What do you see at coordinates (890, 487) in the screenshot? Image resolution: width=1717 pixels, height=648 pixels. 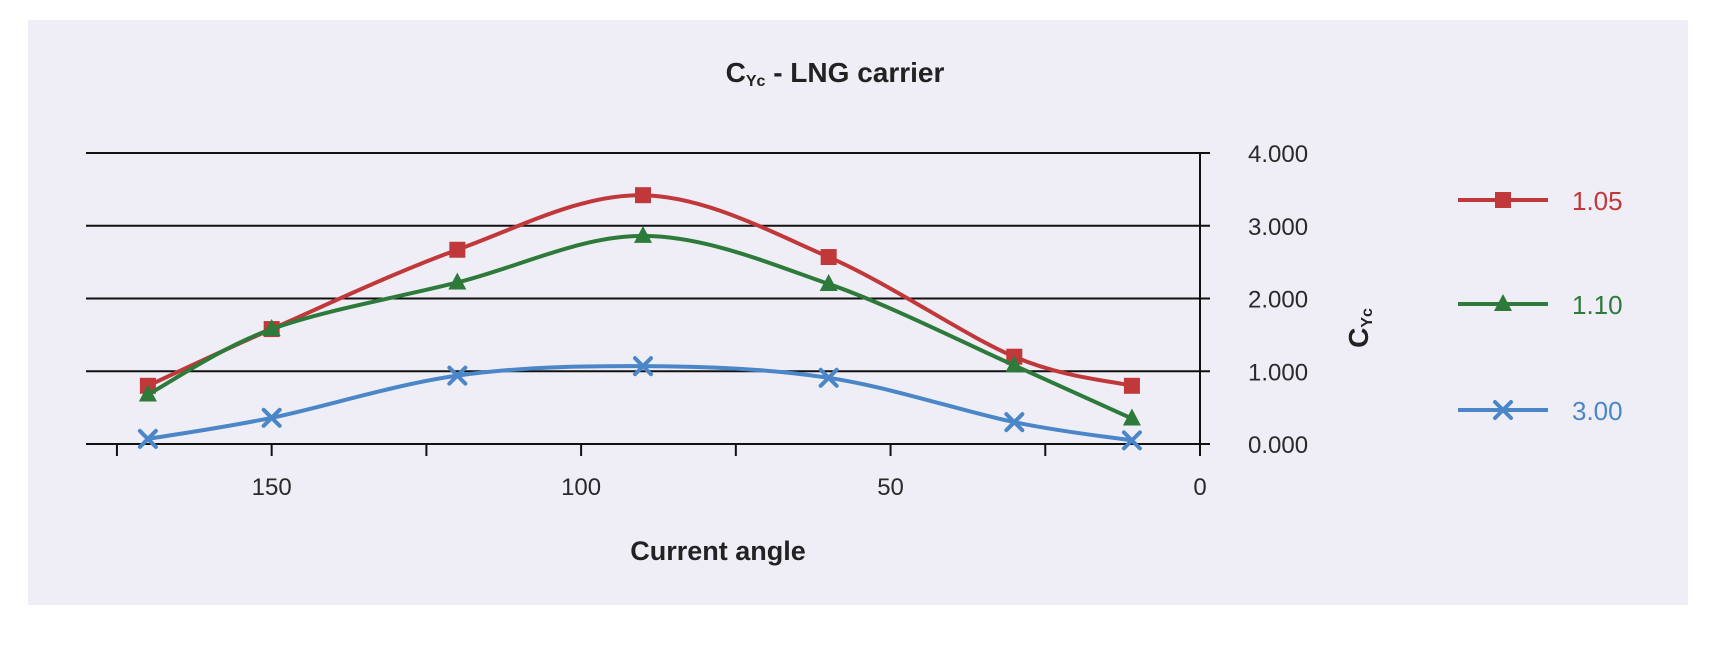 I see `x-tick-label: 50` at bounding box center [890, 487].